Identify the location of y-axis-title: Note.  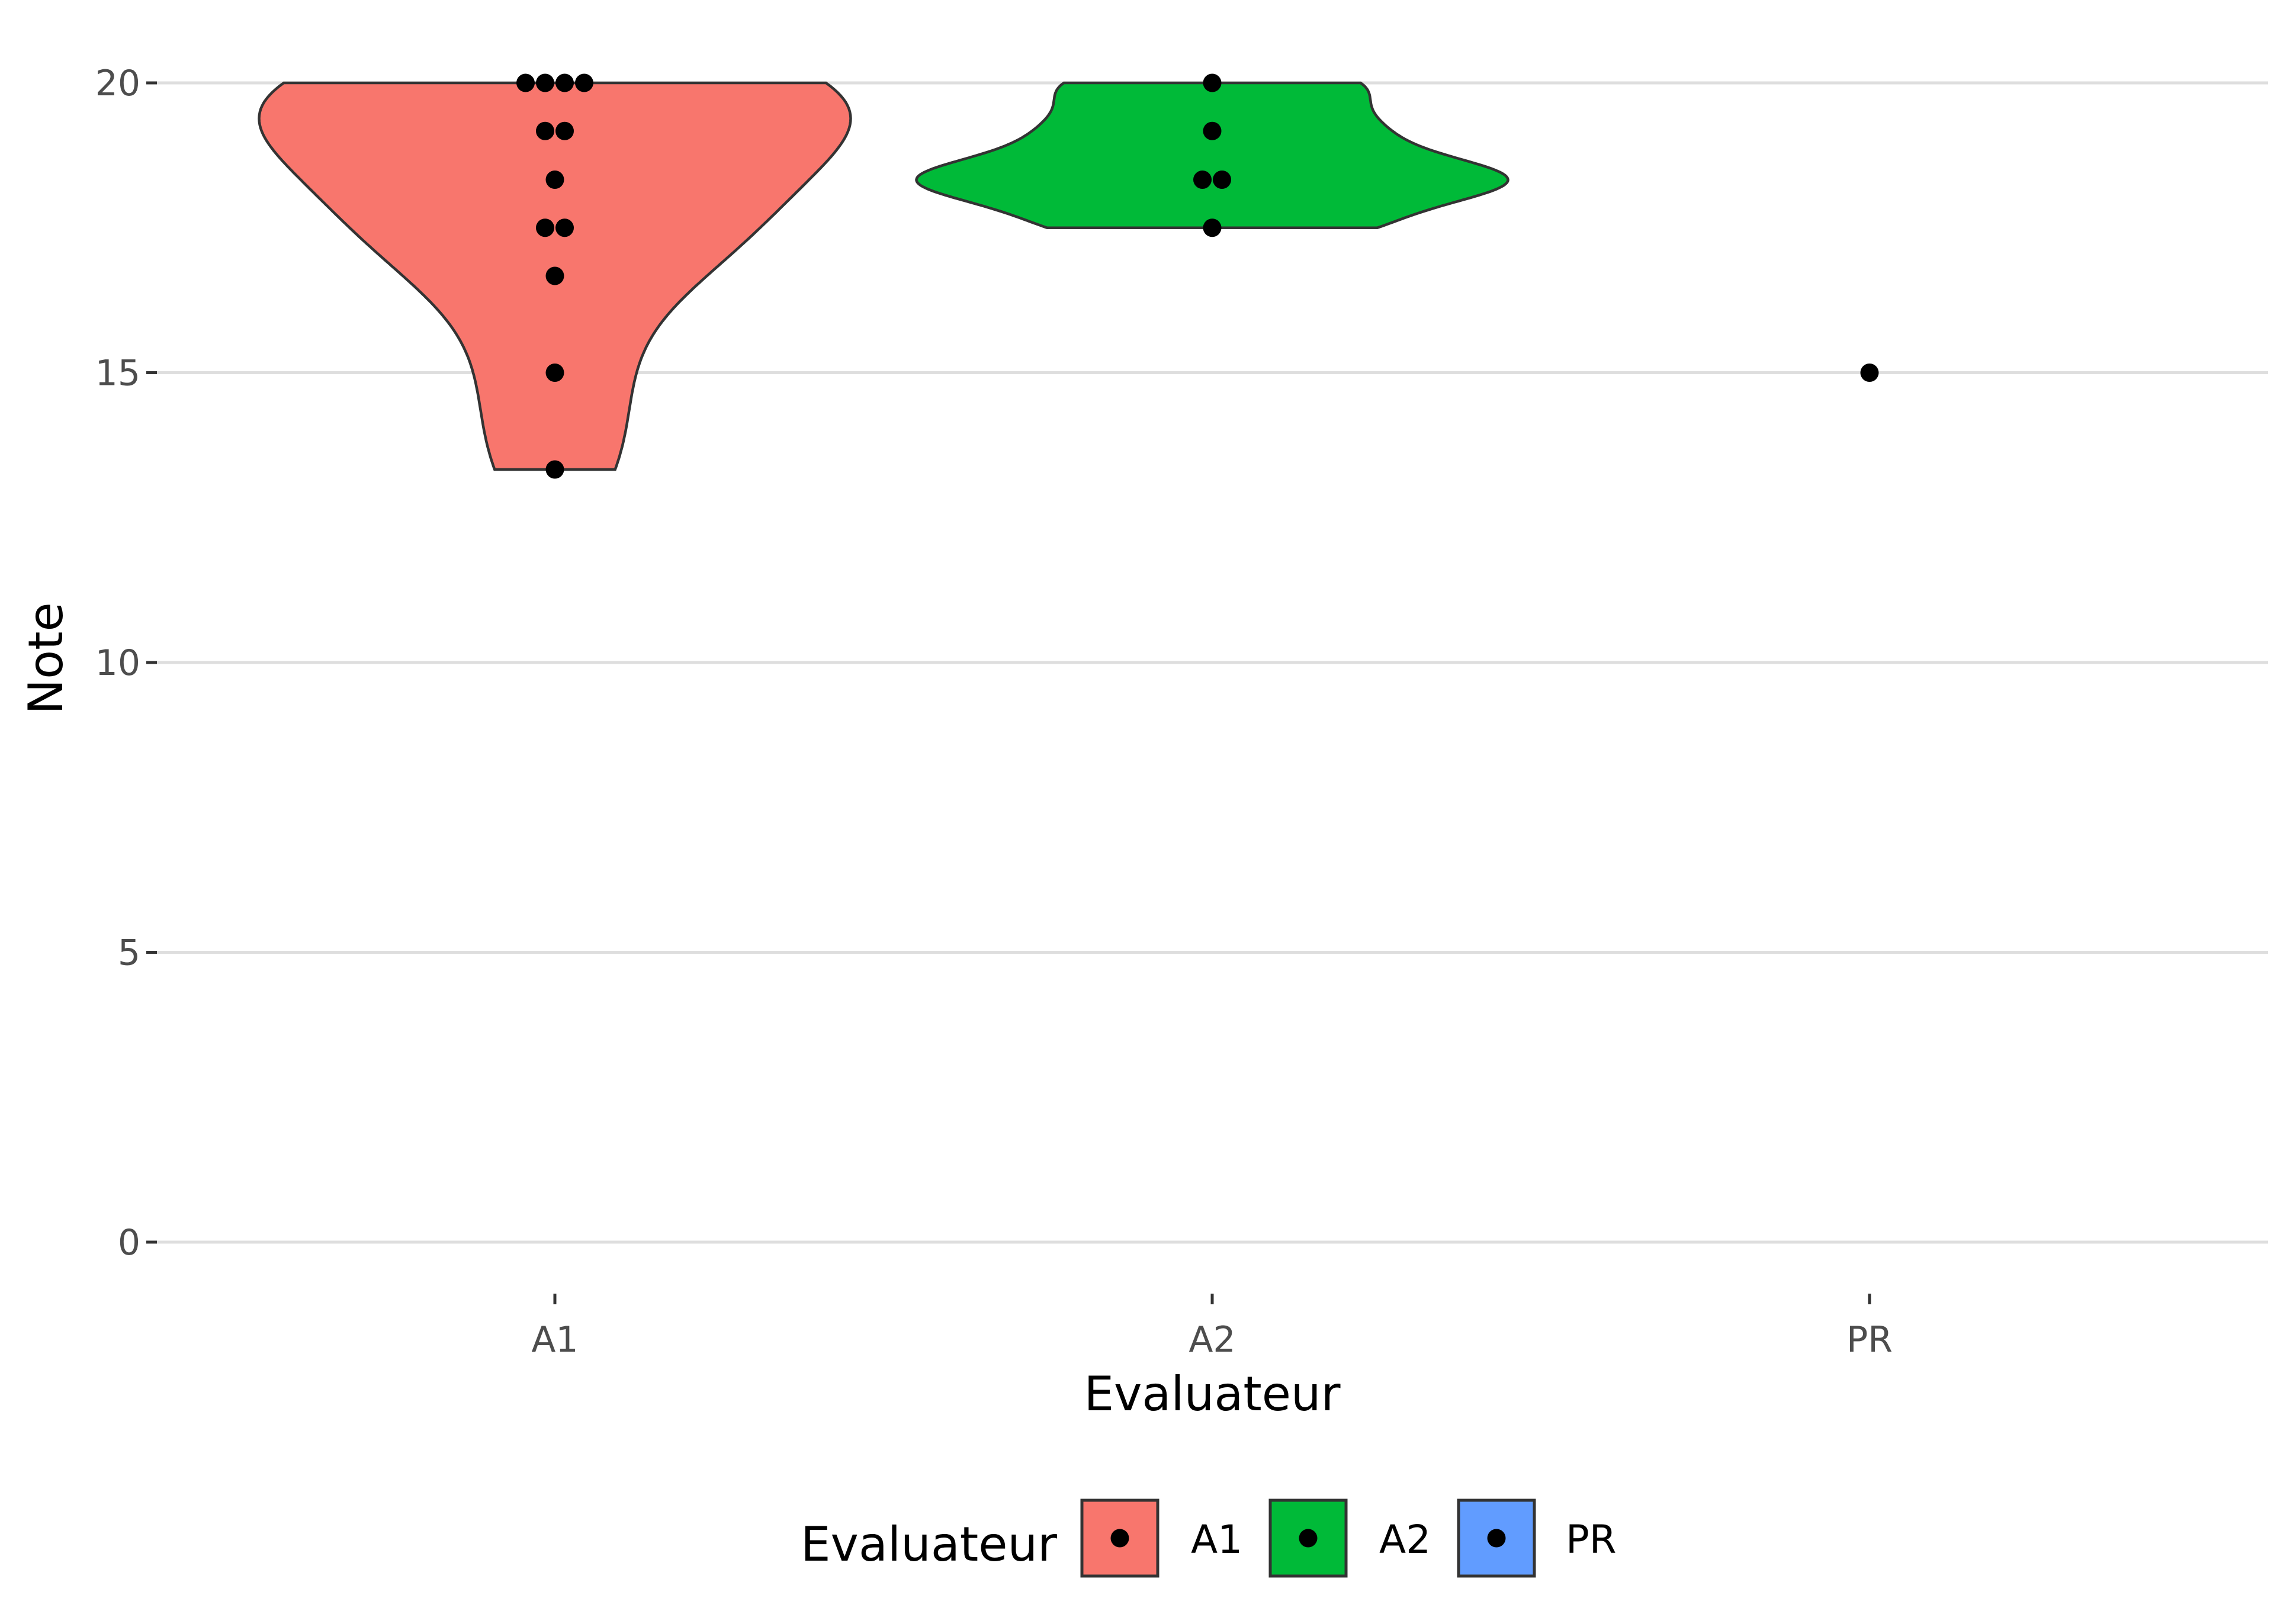
(45, 658).